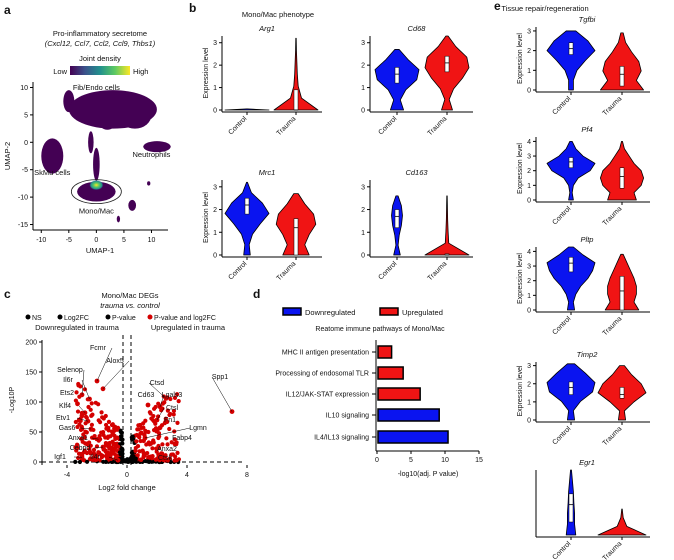  I want to click on violin-title-Pltp: Pltp, so click(587, 239).